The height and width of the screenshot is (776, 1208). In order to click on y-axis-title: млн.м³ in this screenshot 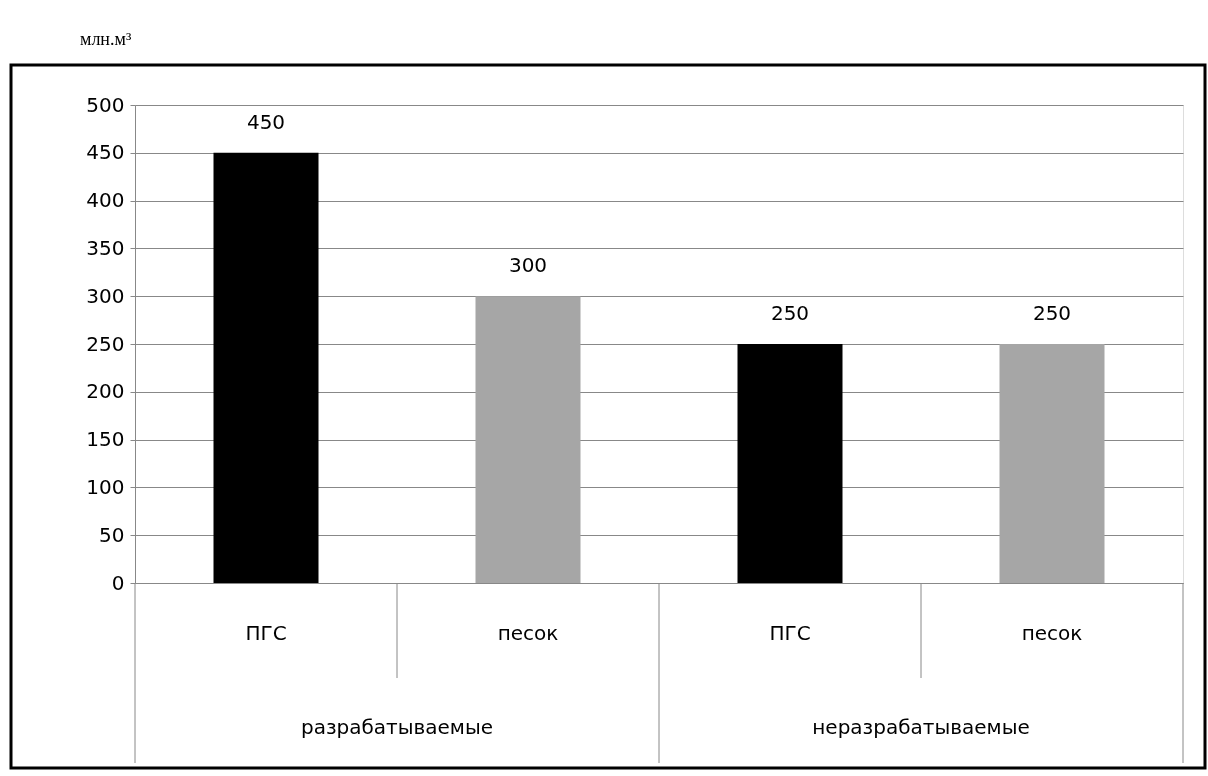, I will do `click(106, 39)`.